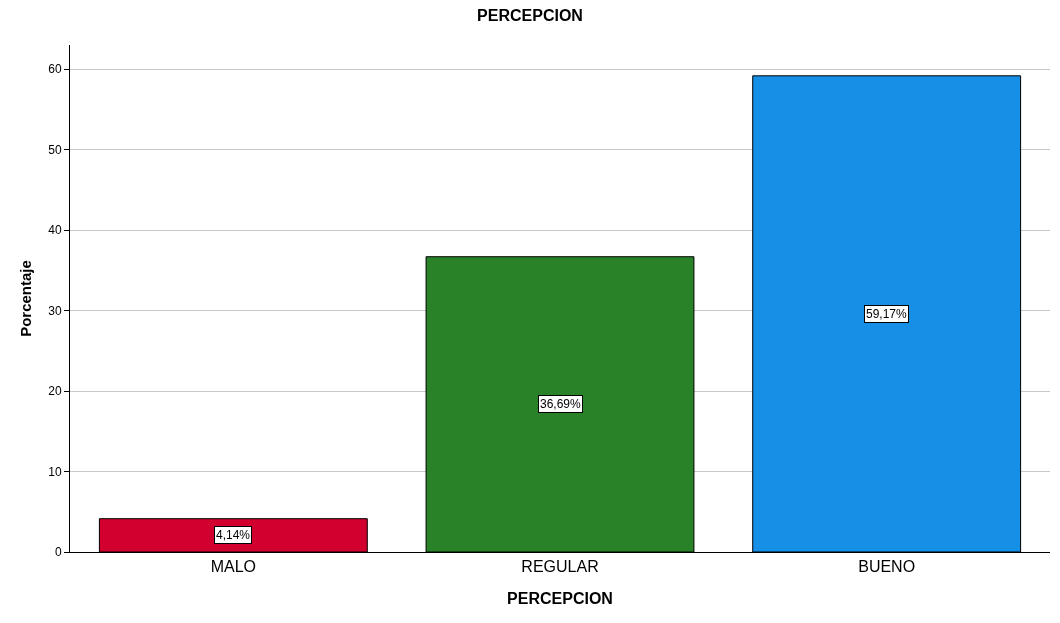 The image size is (1060, 623). Describe the element at coordinates (58, 552) in the screenshot. I see `y-tick-label: 0` at that location.